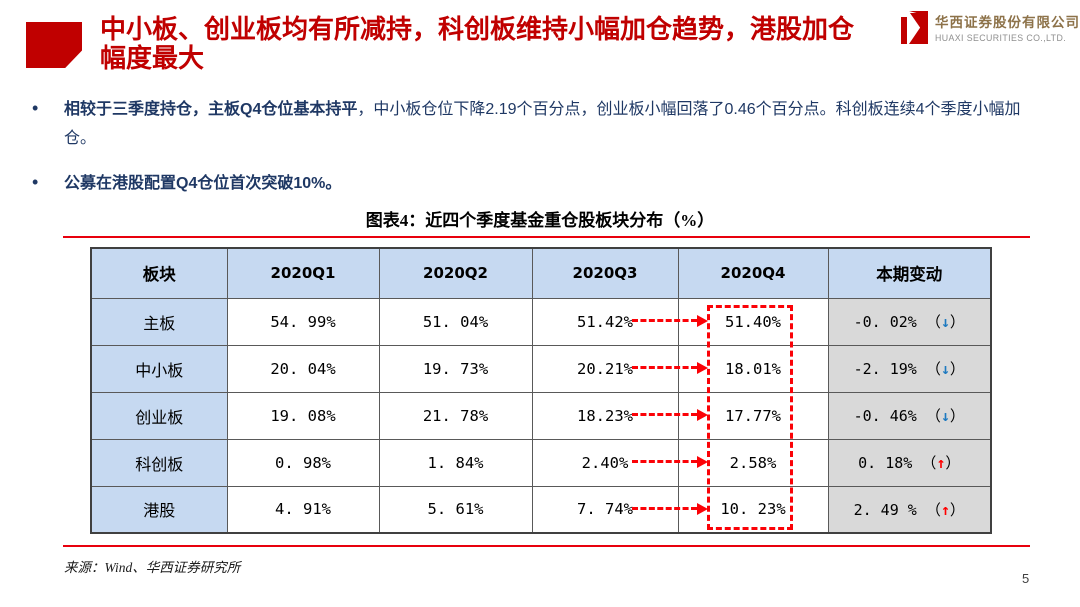 The width and height of the screenshot is (1080, 607). What do you see at coordinates (753, 273) in the screenshot?
I see `header-cell-2020q4: 2020Q4` at bounding box center [753, 273].